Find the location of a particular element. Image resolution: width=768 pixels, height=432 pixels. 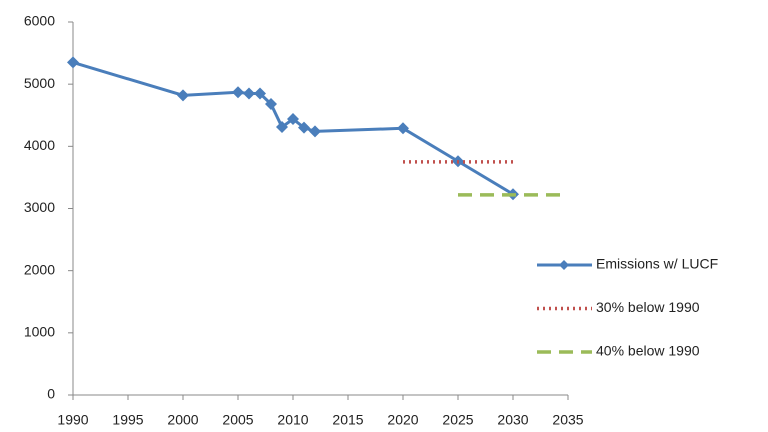

y-tick-label: 6000 is located at coordinates (39, 21).